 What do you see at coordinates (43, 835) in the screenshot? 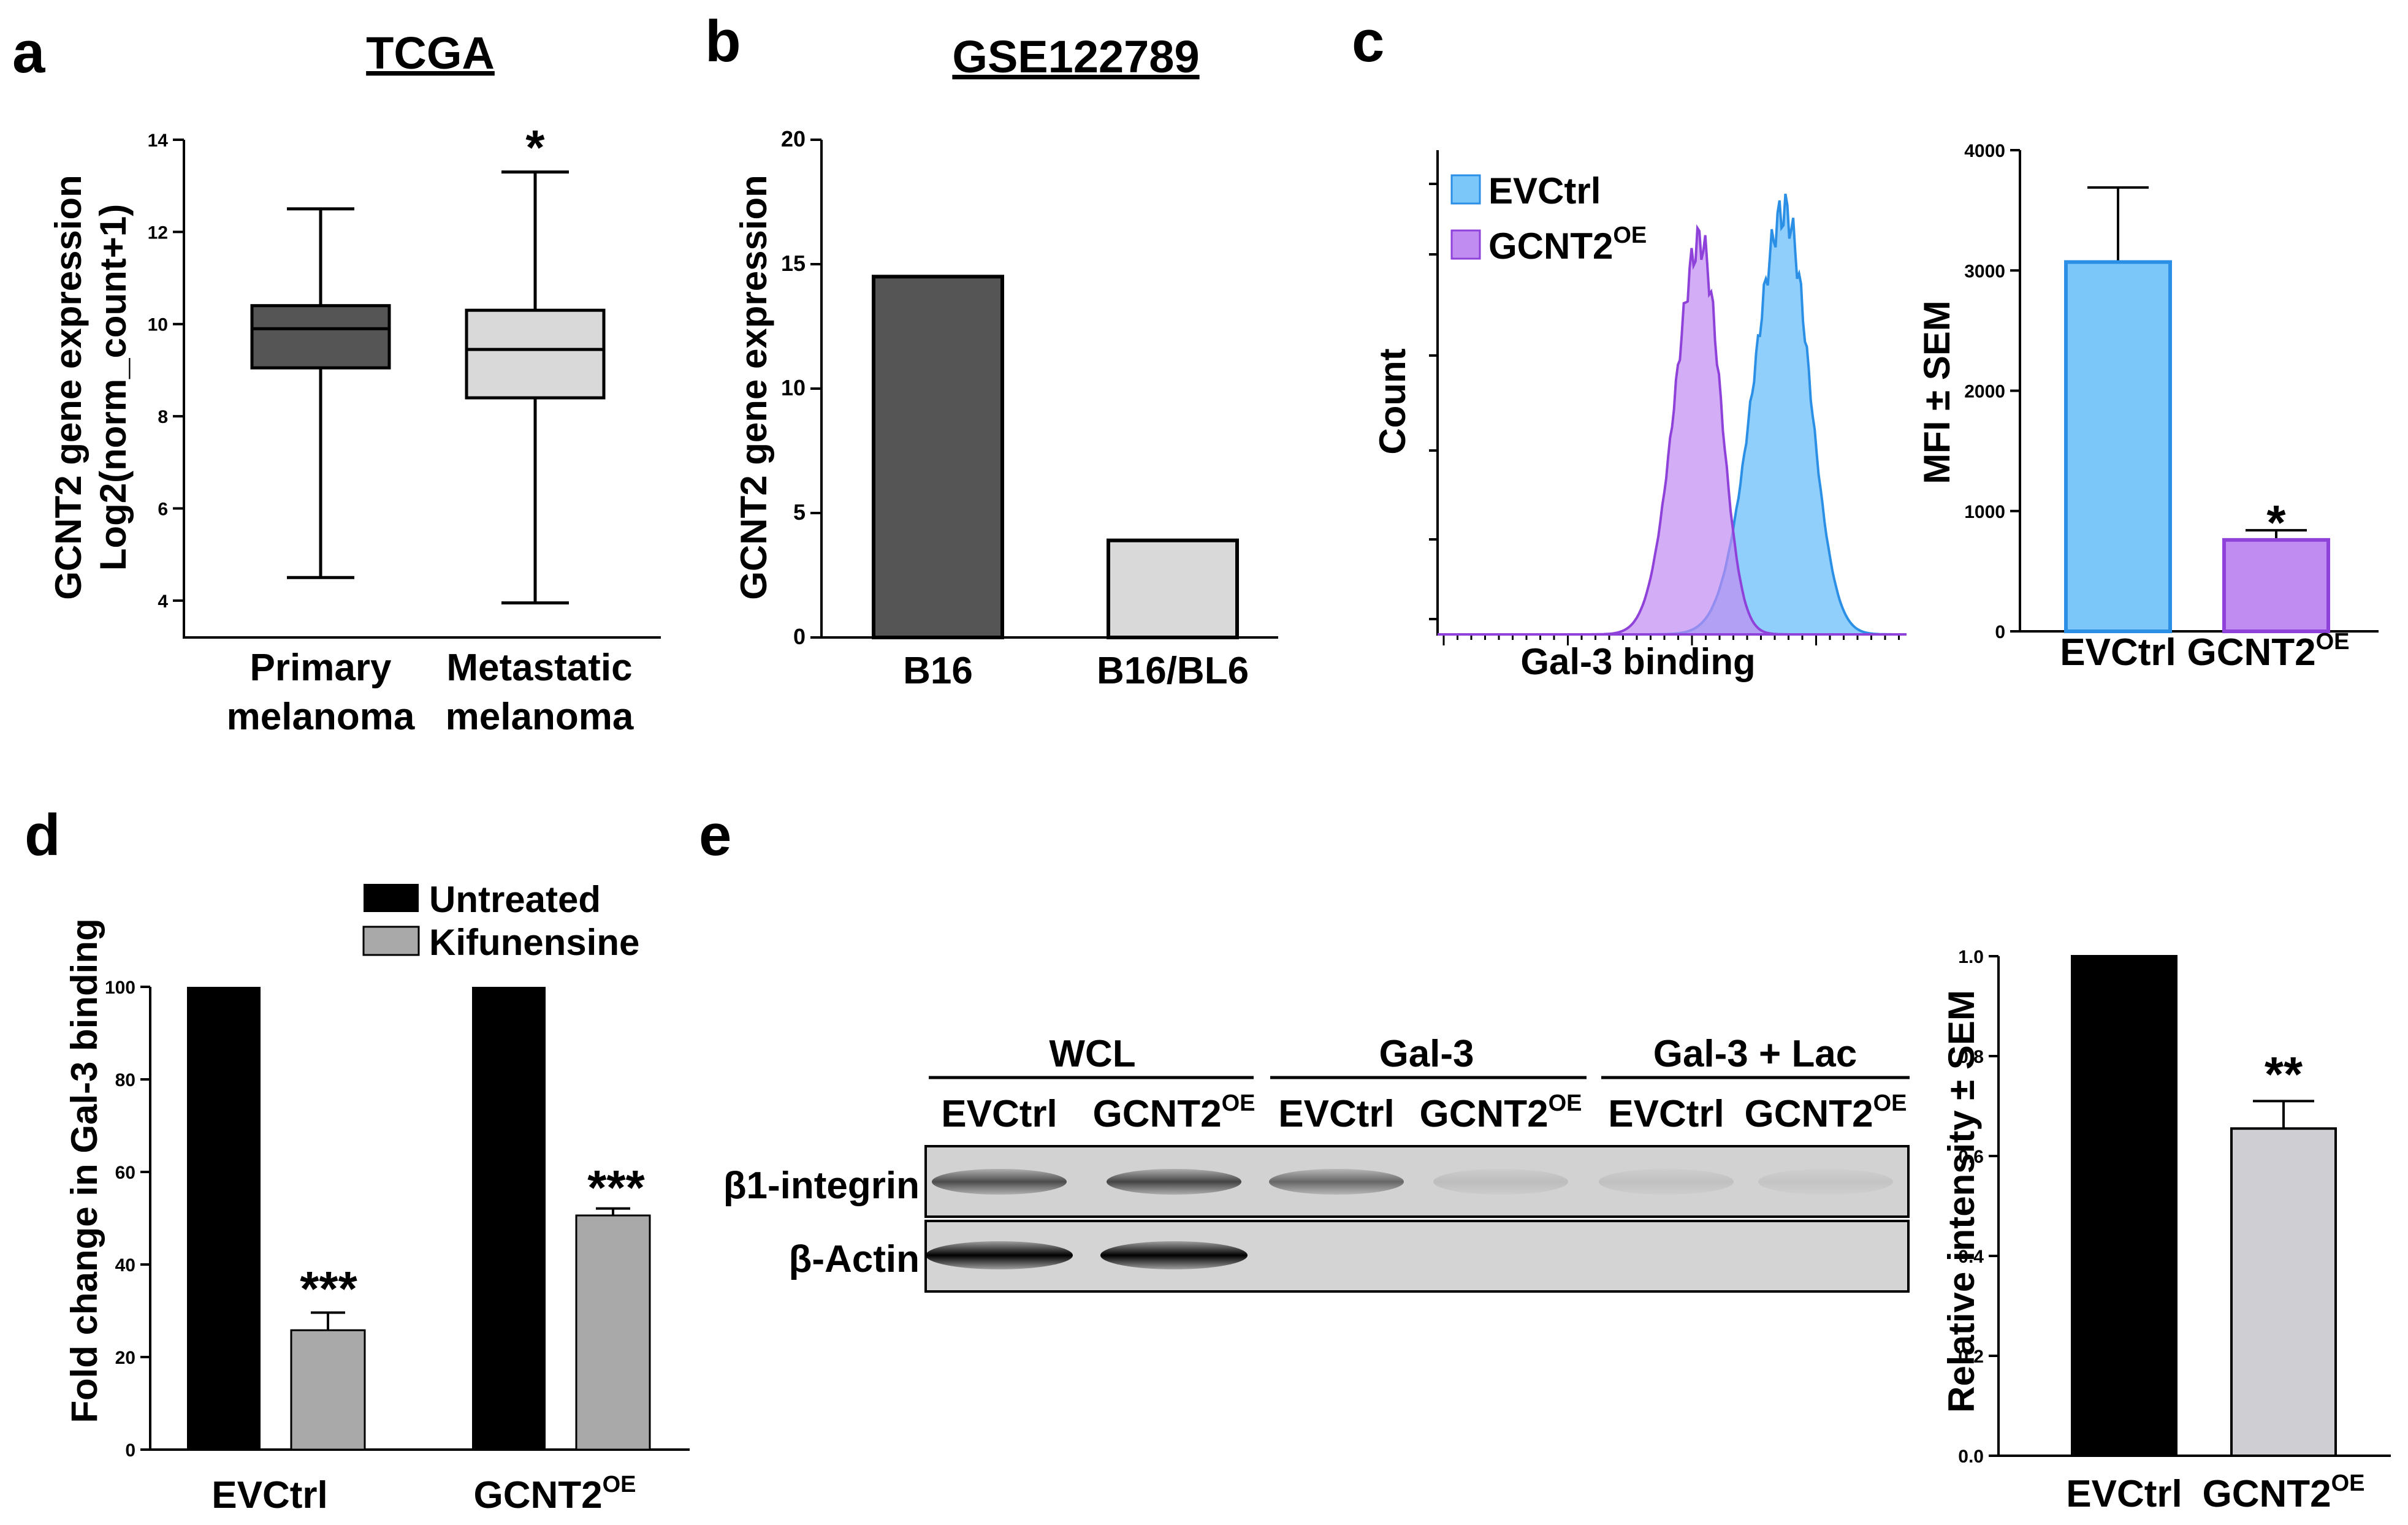
I see `panel-label-d: d` at bounding box center [43, 835].